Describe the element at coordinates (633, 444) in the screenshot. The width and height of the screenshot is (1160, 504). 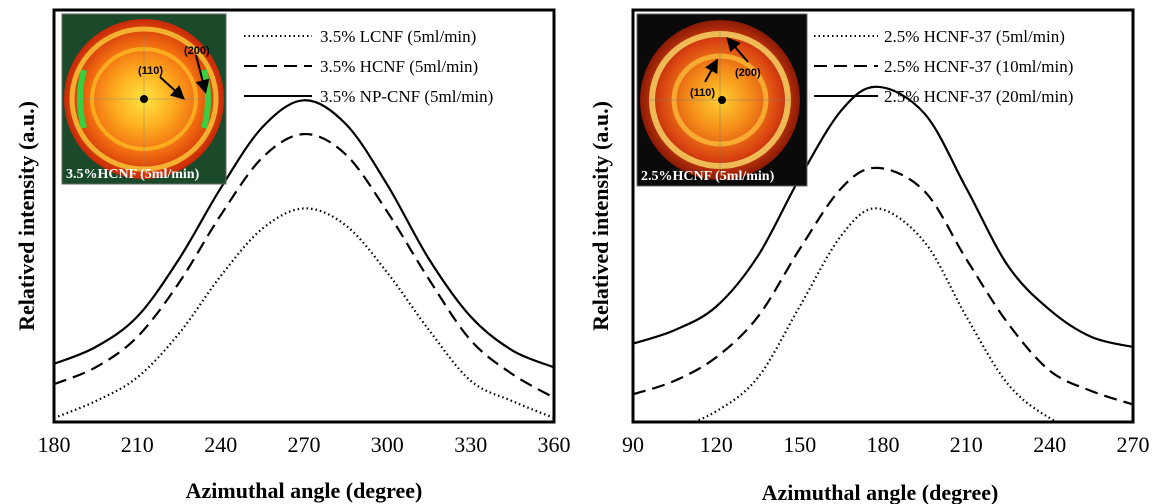
I see `x-tick-label: 90` at that location.